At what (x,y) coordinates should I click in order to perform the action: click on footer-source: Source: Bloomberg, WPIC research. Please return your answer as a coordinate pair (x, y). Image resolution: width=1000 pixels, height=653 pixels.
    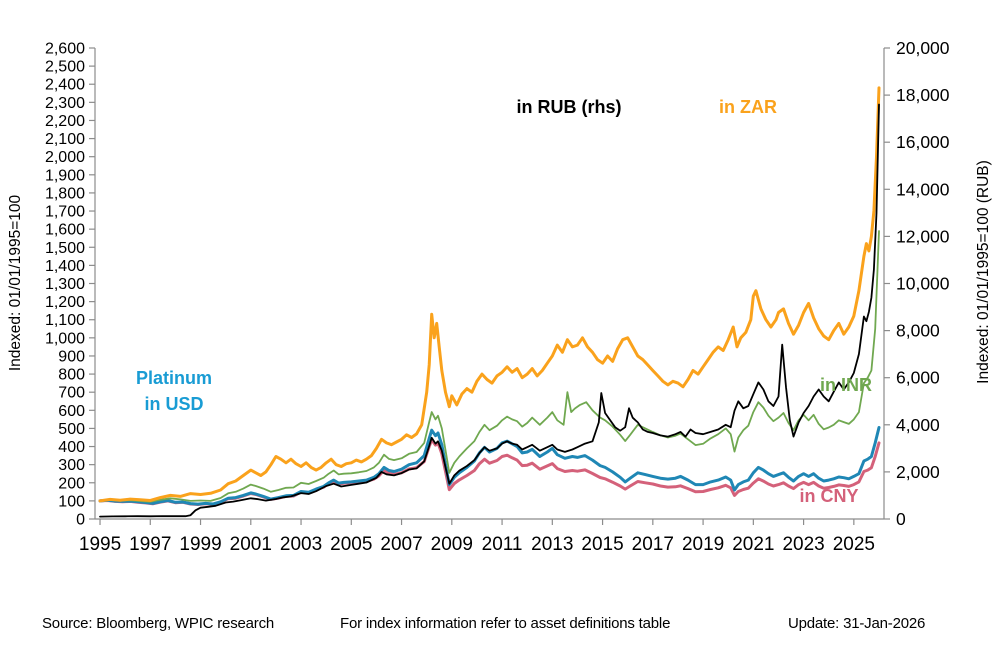
    Looking at the image, I should click on (158, 623).